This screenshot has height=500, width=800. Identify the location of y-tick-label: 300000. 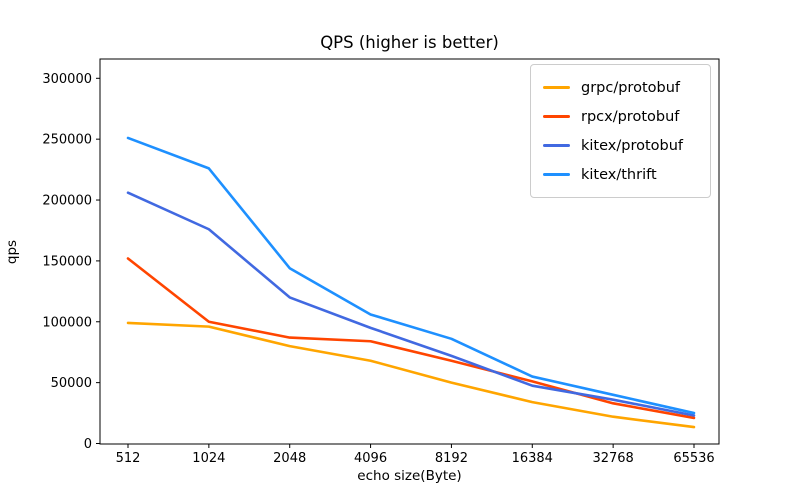
(67, 79).